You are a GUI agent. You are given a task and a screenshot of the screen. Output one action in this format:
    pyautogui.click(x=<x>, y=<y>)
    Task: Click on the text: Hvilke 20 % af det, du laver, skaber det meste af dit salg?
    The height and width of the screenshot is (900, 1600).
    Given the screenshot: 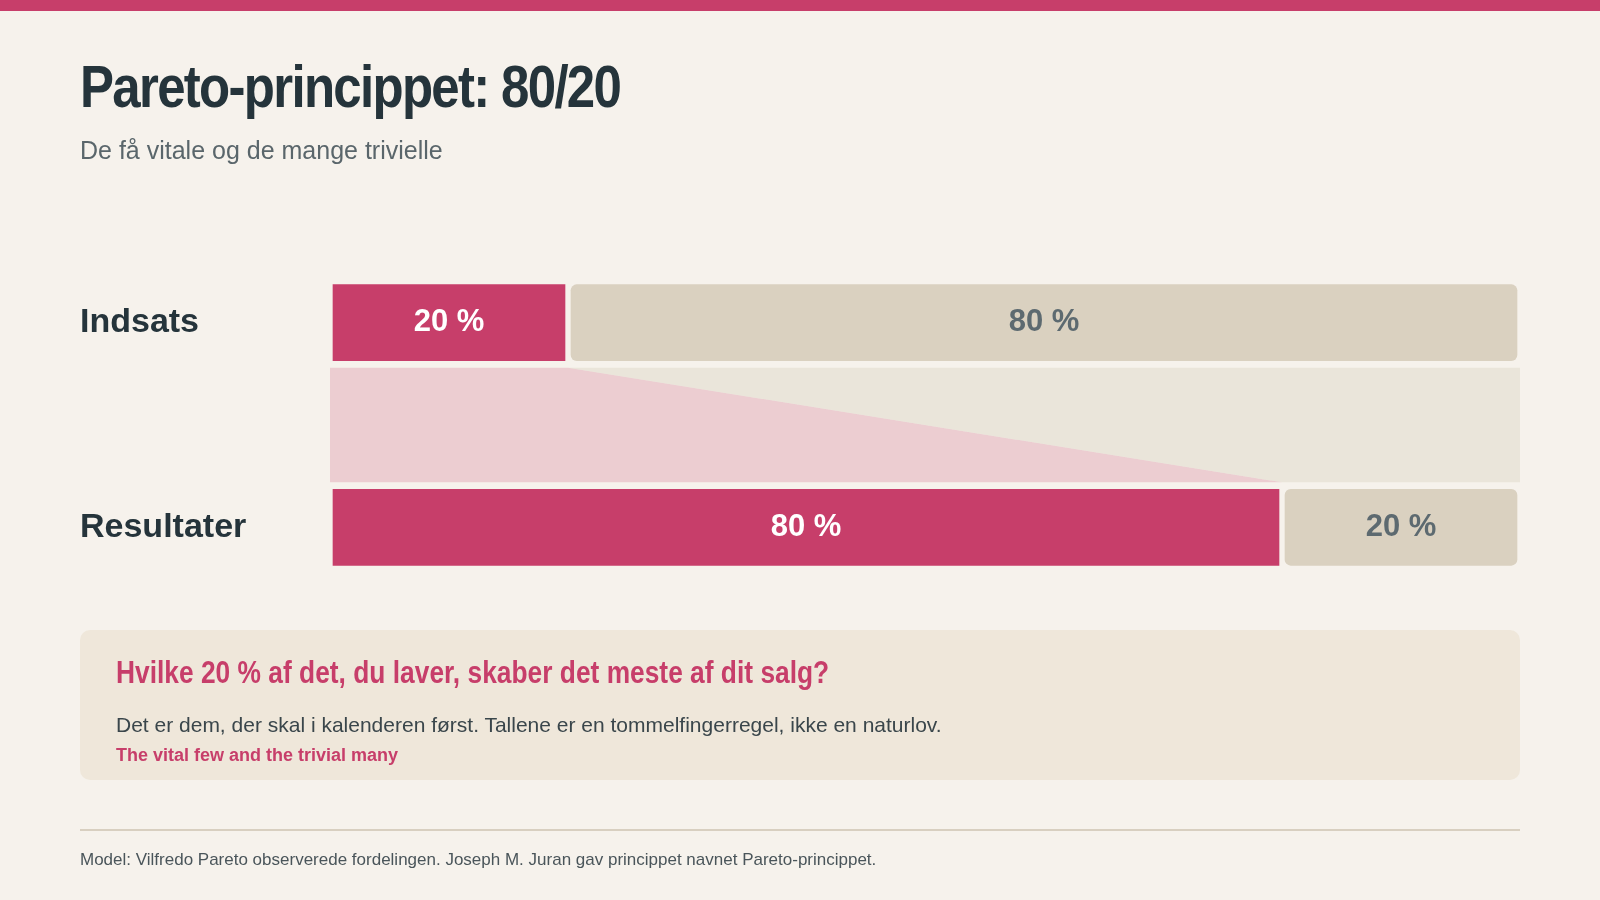 What is the action you would take?
    pyautogui.click(x=473, y=673)
    